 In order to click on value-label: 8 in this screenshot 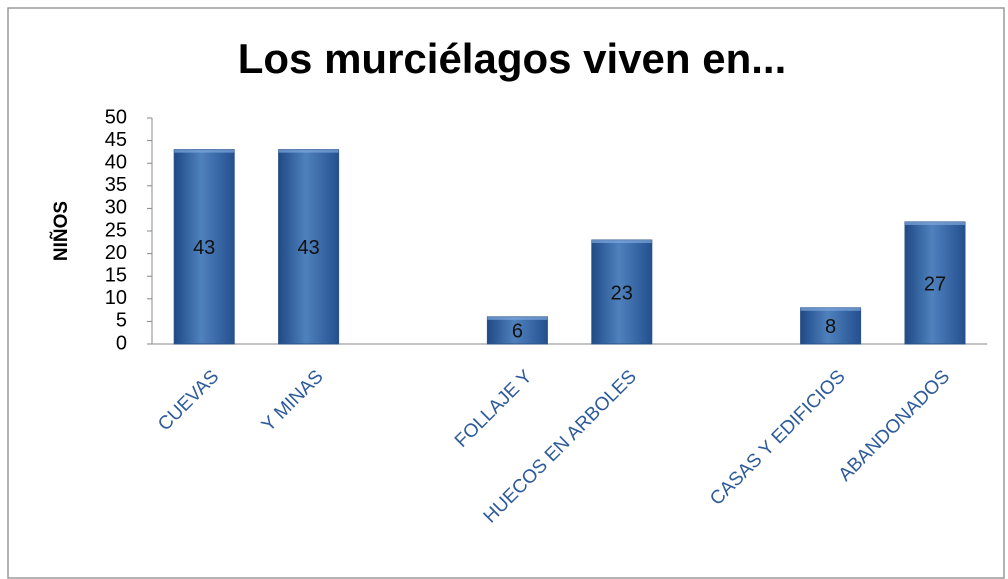, I will do `click(830, 327)`.